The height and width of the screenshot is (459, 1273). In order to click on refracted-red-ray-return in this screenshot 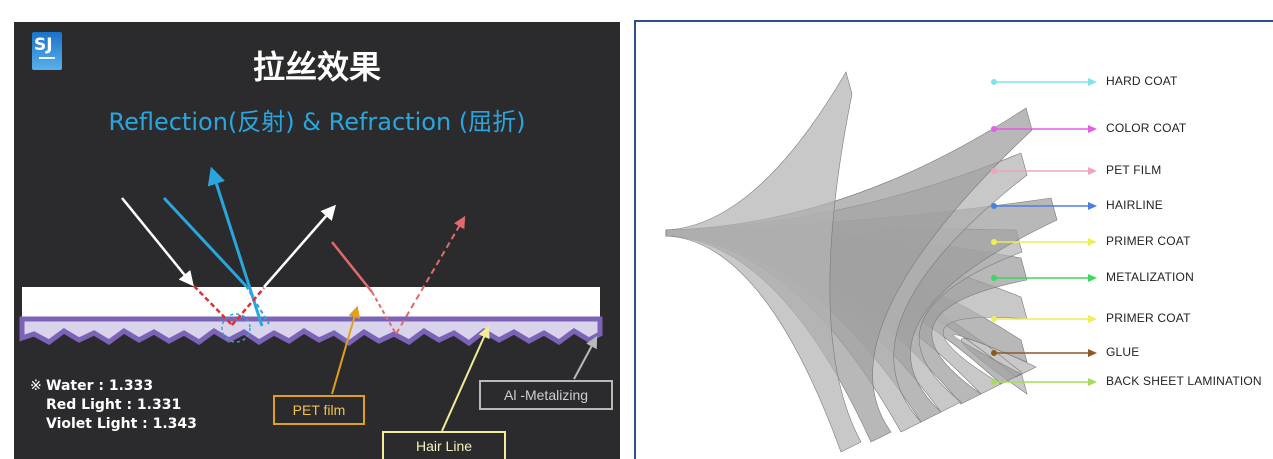, I will do `click(248, 306)`.